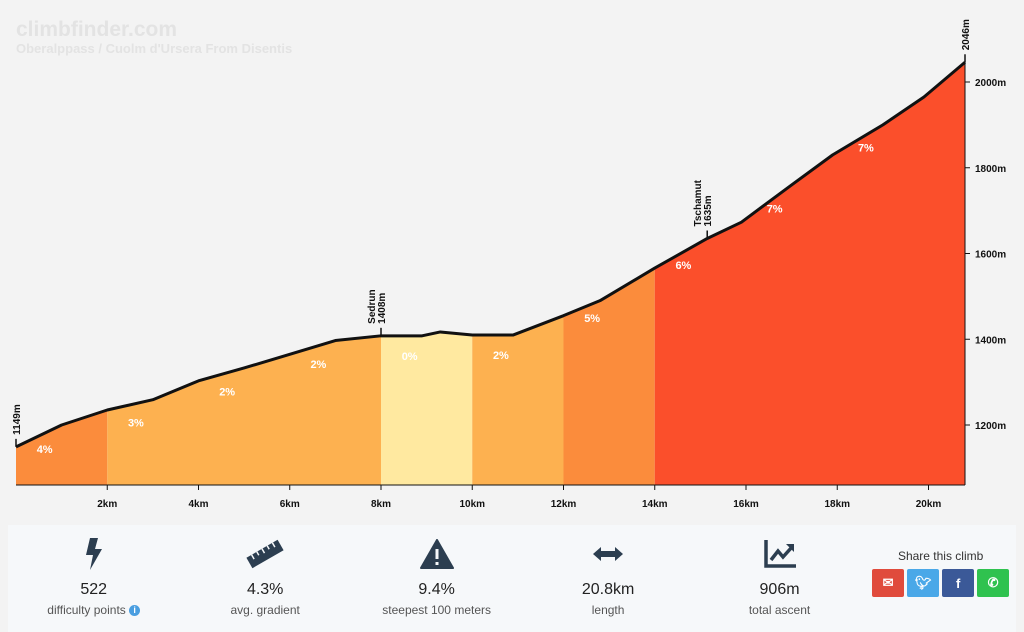  I want to click on share-facebook-button: f, so click(958, 583).